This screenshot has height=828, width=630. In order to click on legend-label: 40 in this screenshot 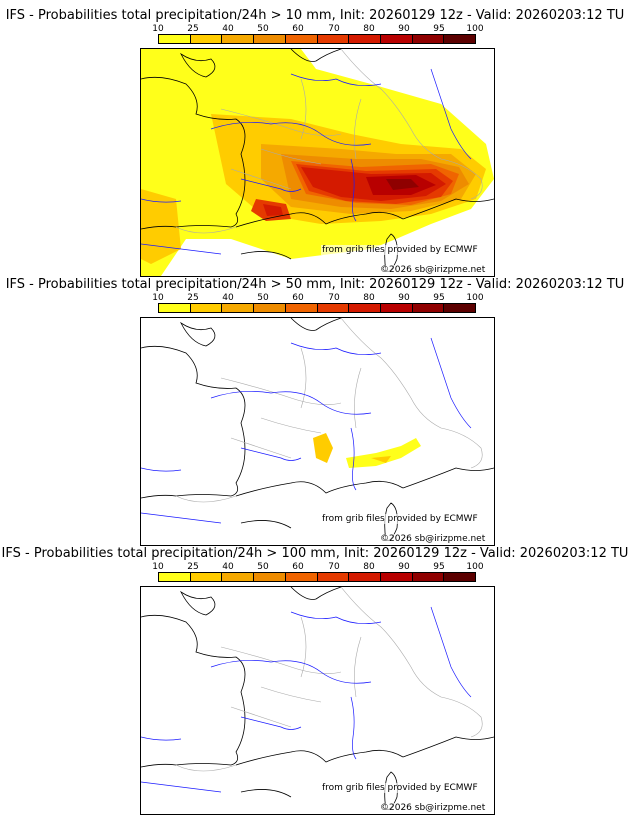, I will do `click(228, 298)`.